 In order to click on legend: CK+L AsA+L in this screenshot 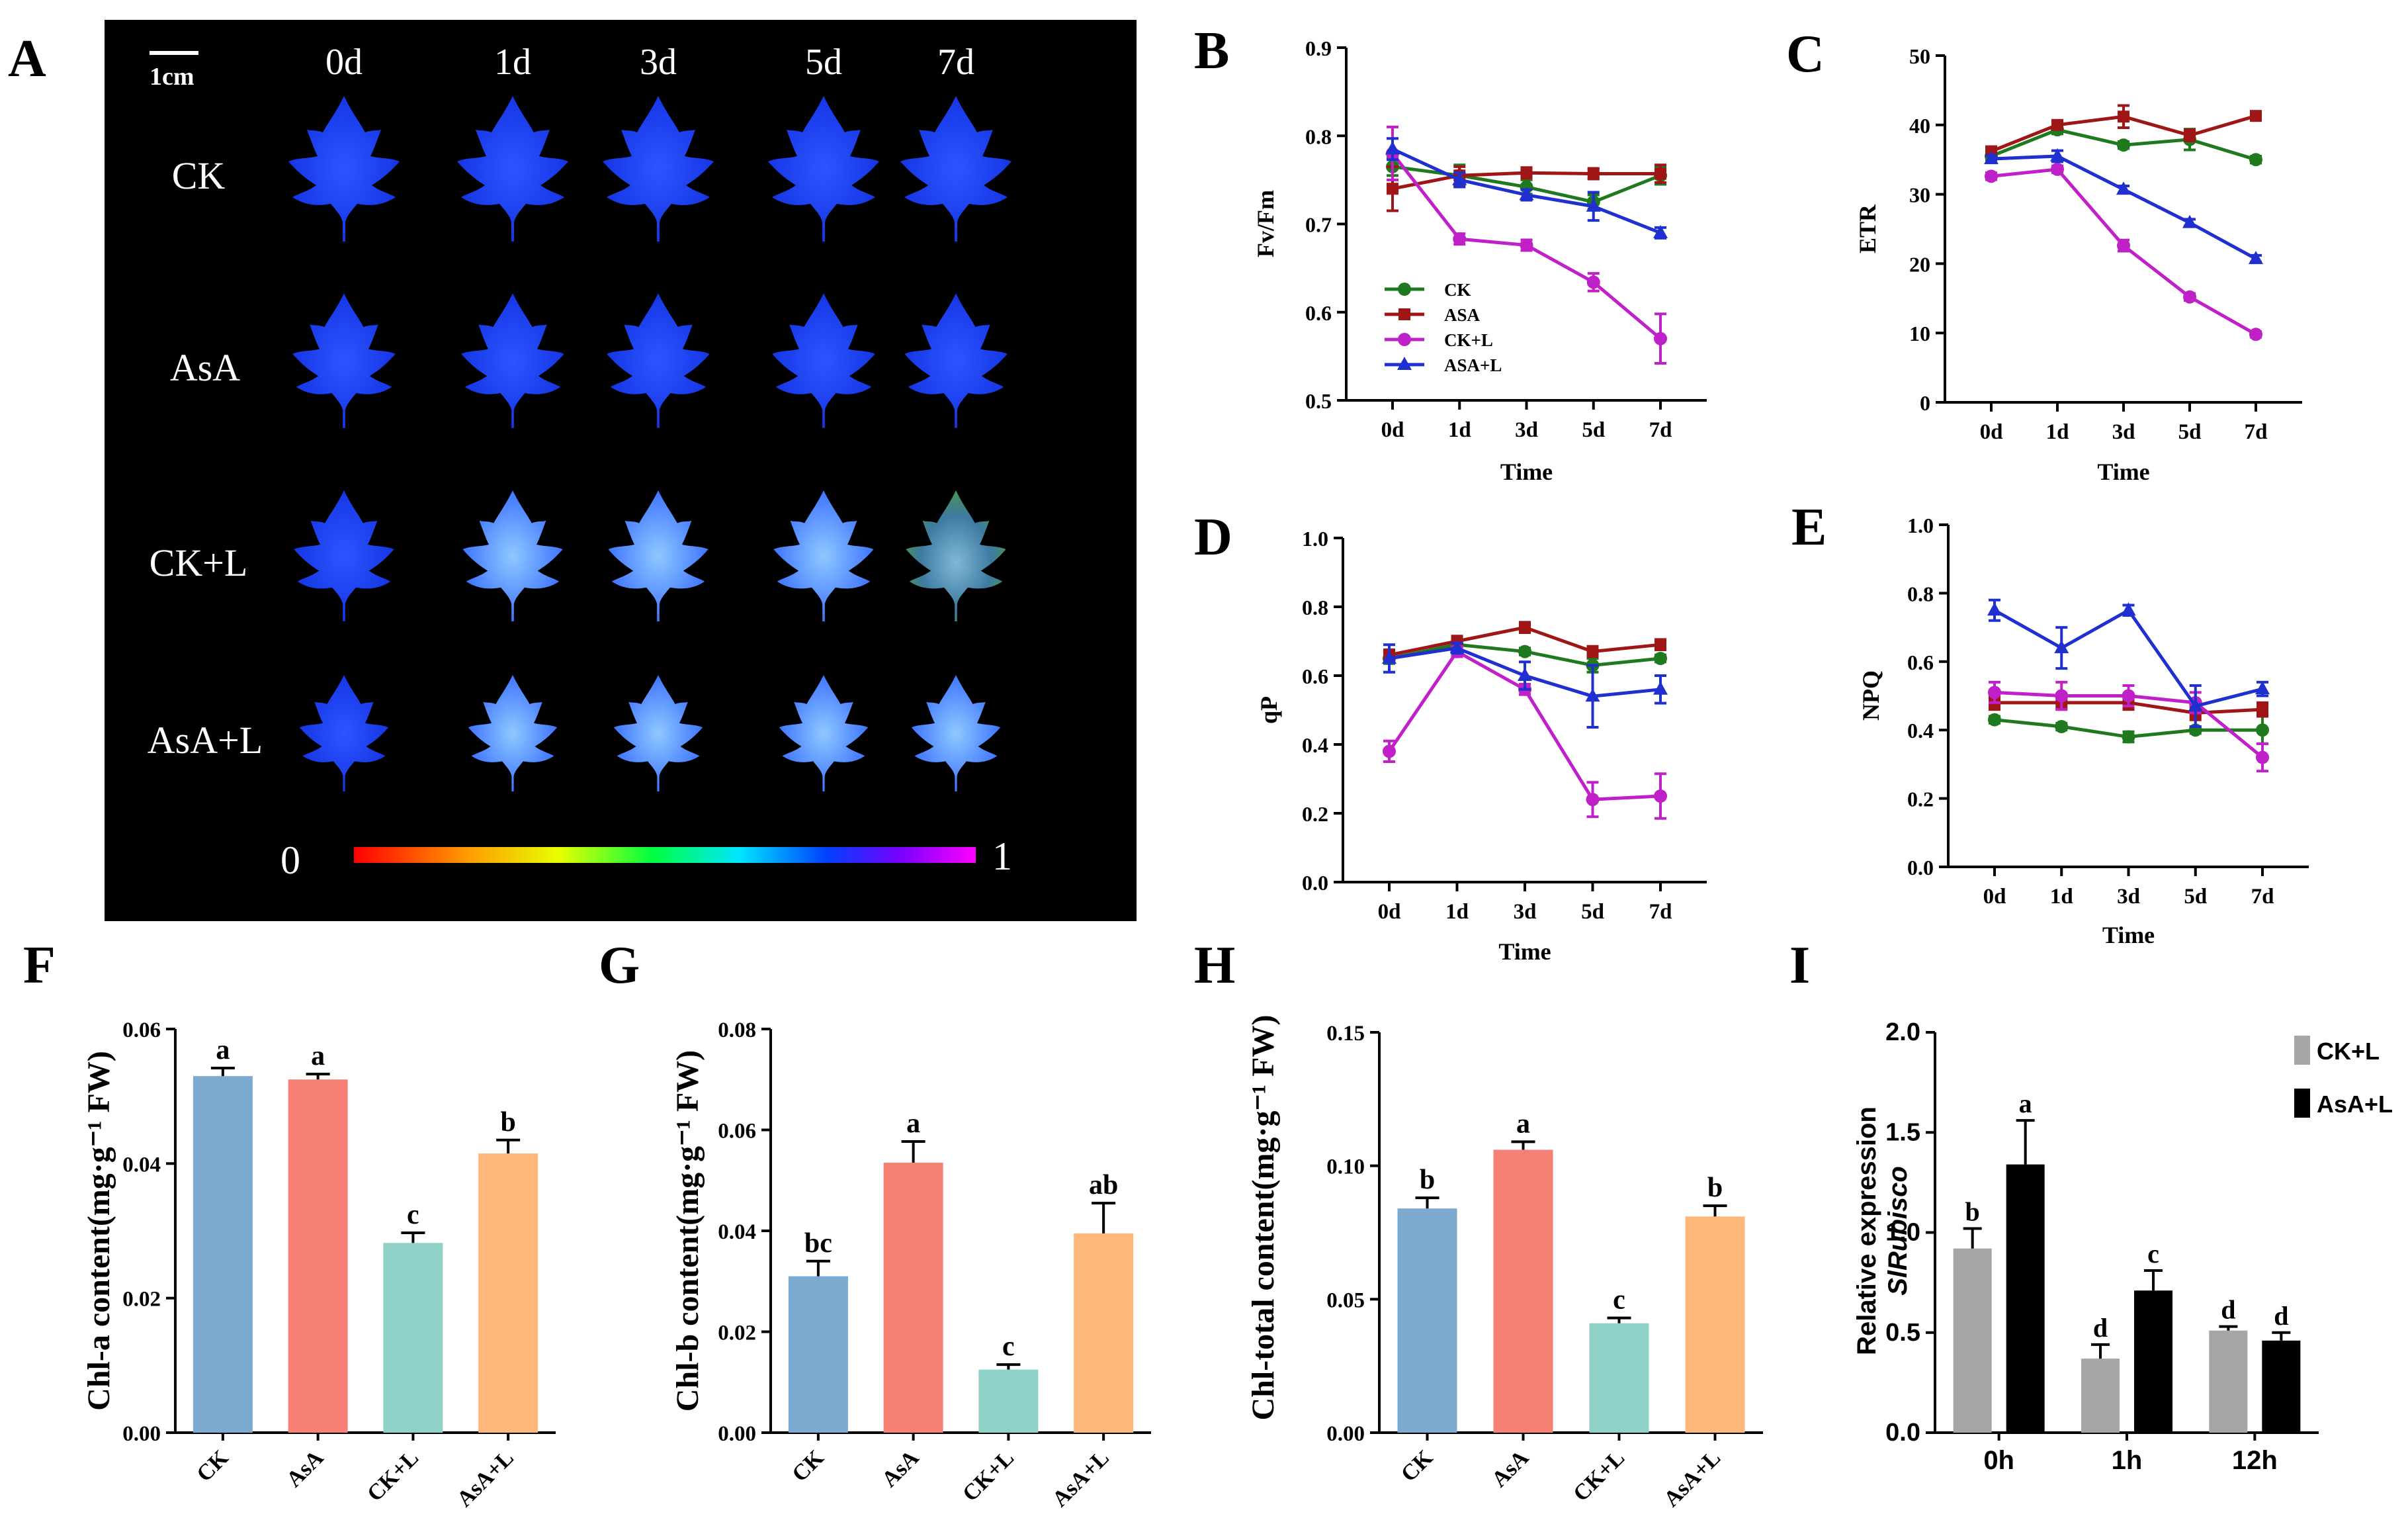, I will do `click(2343, 1077)`.